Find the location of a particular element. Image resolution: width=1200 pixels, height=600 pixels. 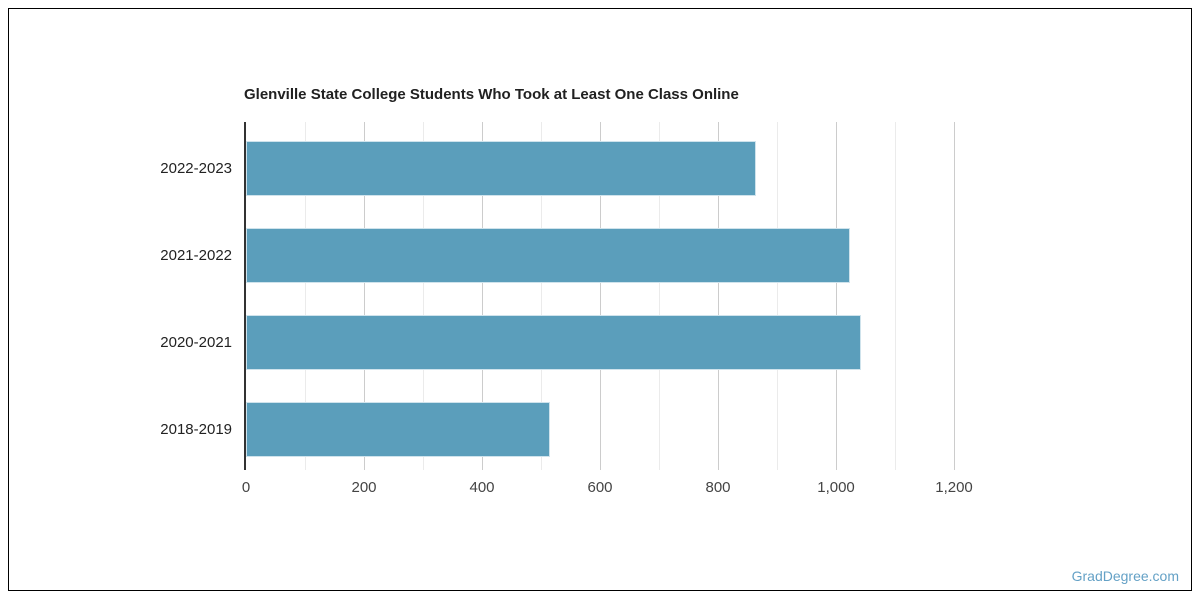

x-axis-tick-label: 0 is located at coordinates (246, 487).